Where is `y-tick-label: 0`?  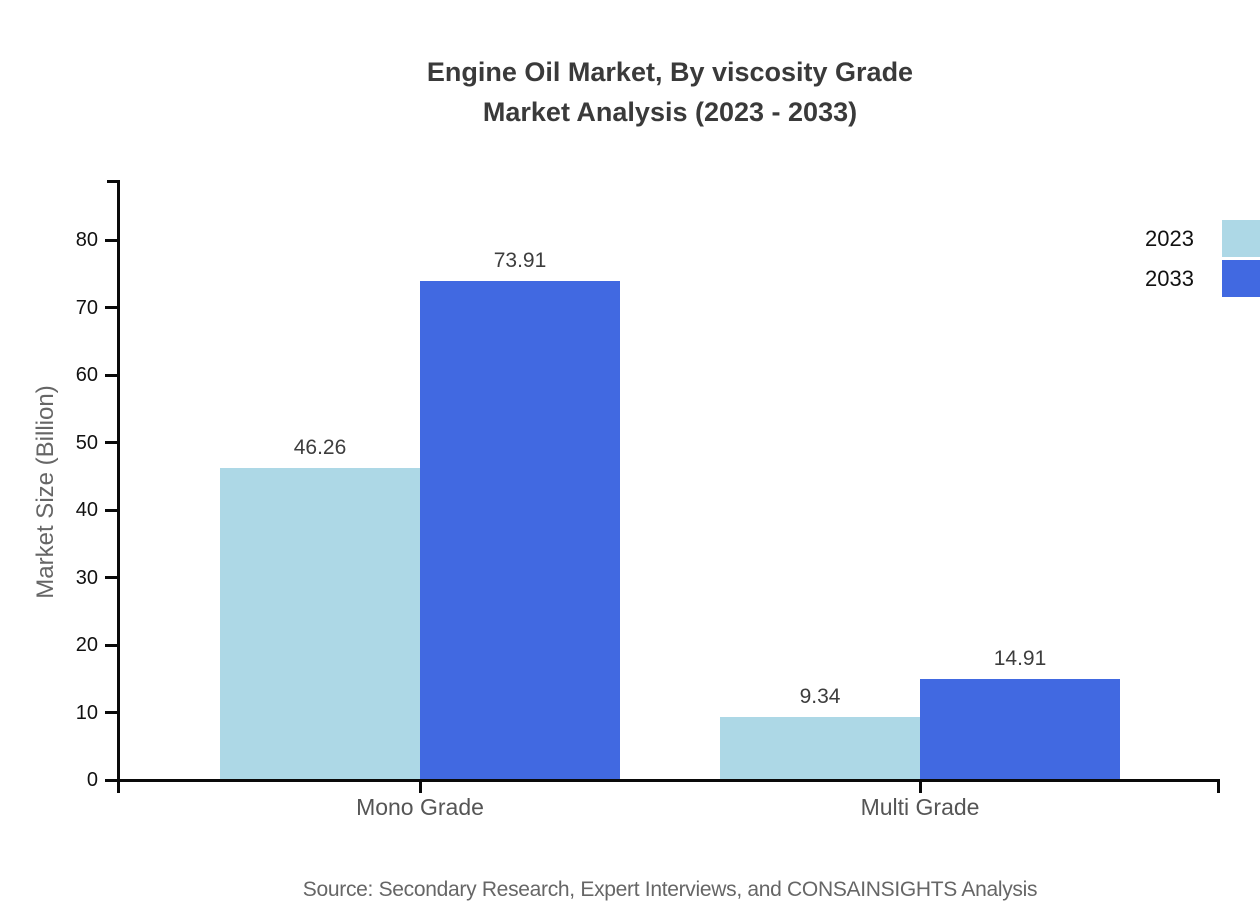 y-tick-label: 0 is located at coordinates (92, 780).